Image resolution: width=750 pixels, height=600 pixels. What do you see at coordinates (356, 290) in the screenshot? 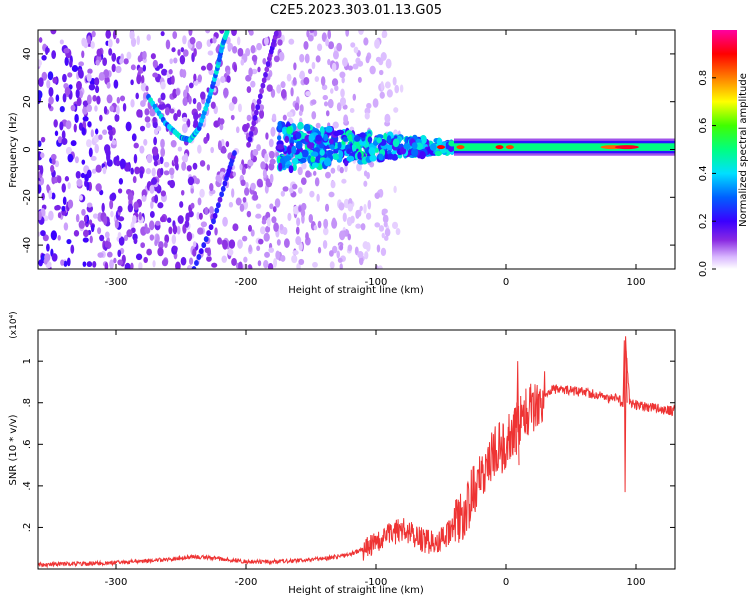
I see `spectrogram-x-label: Height of straight line (km)` at bounding box center [356, 290].